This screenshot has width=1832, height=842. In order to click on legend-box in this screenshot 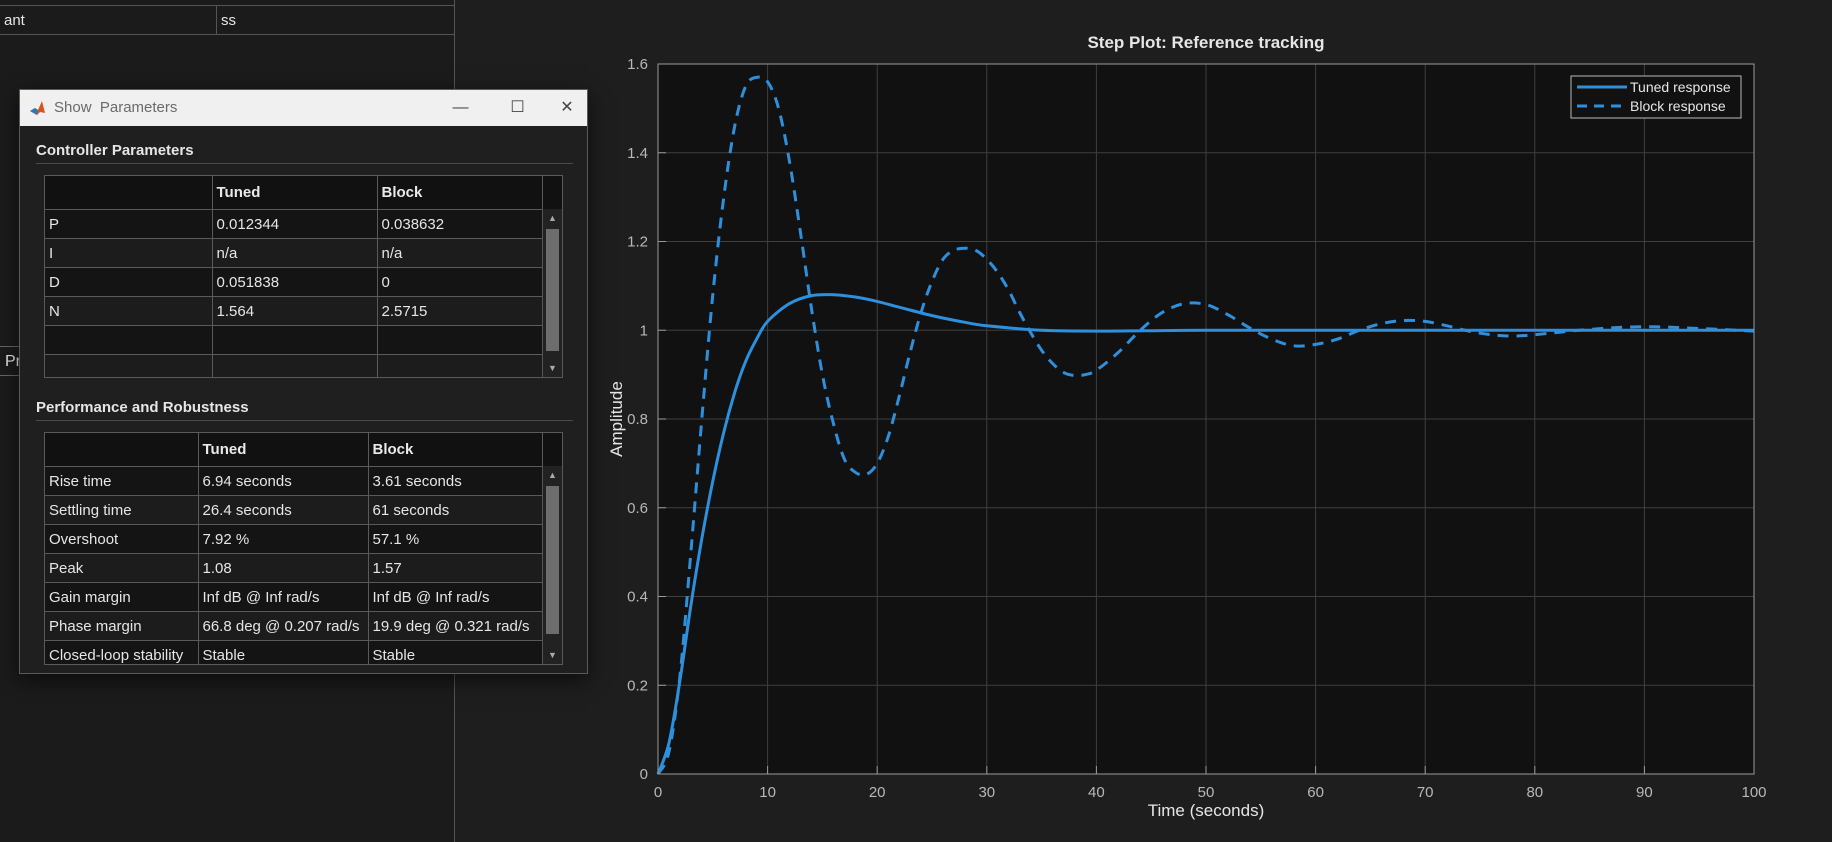, I will do `click(1656, 97)`.